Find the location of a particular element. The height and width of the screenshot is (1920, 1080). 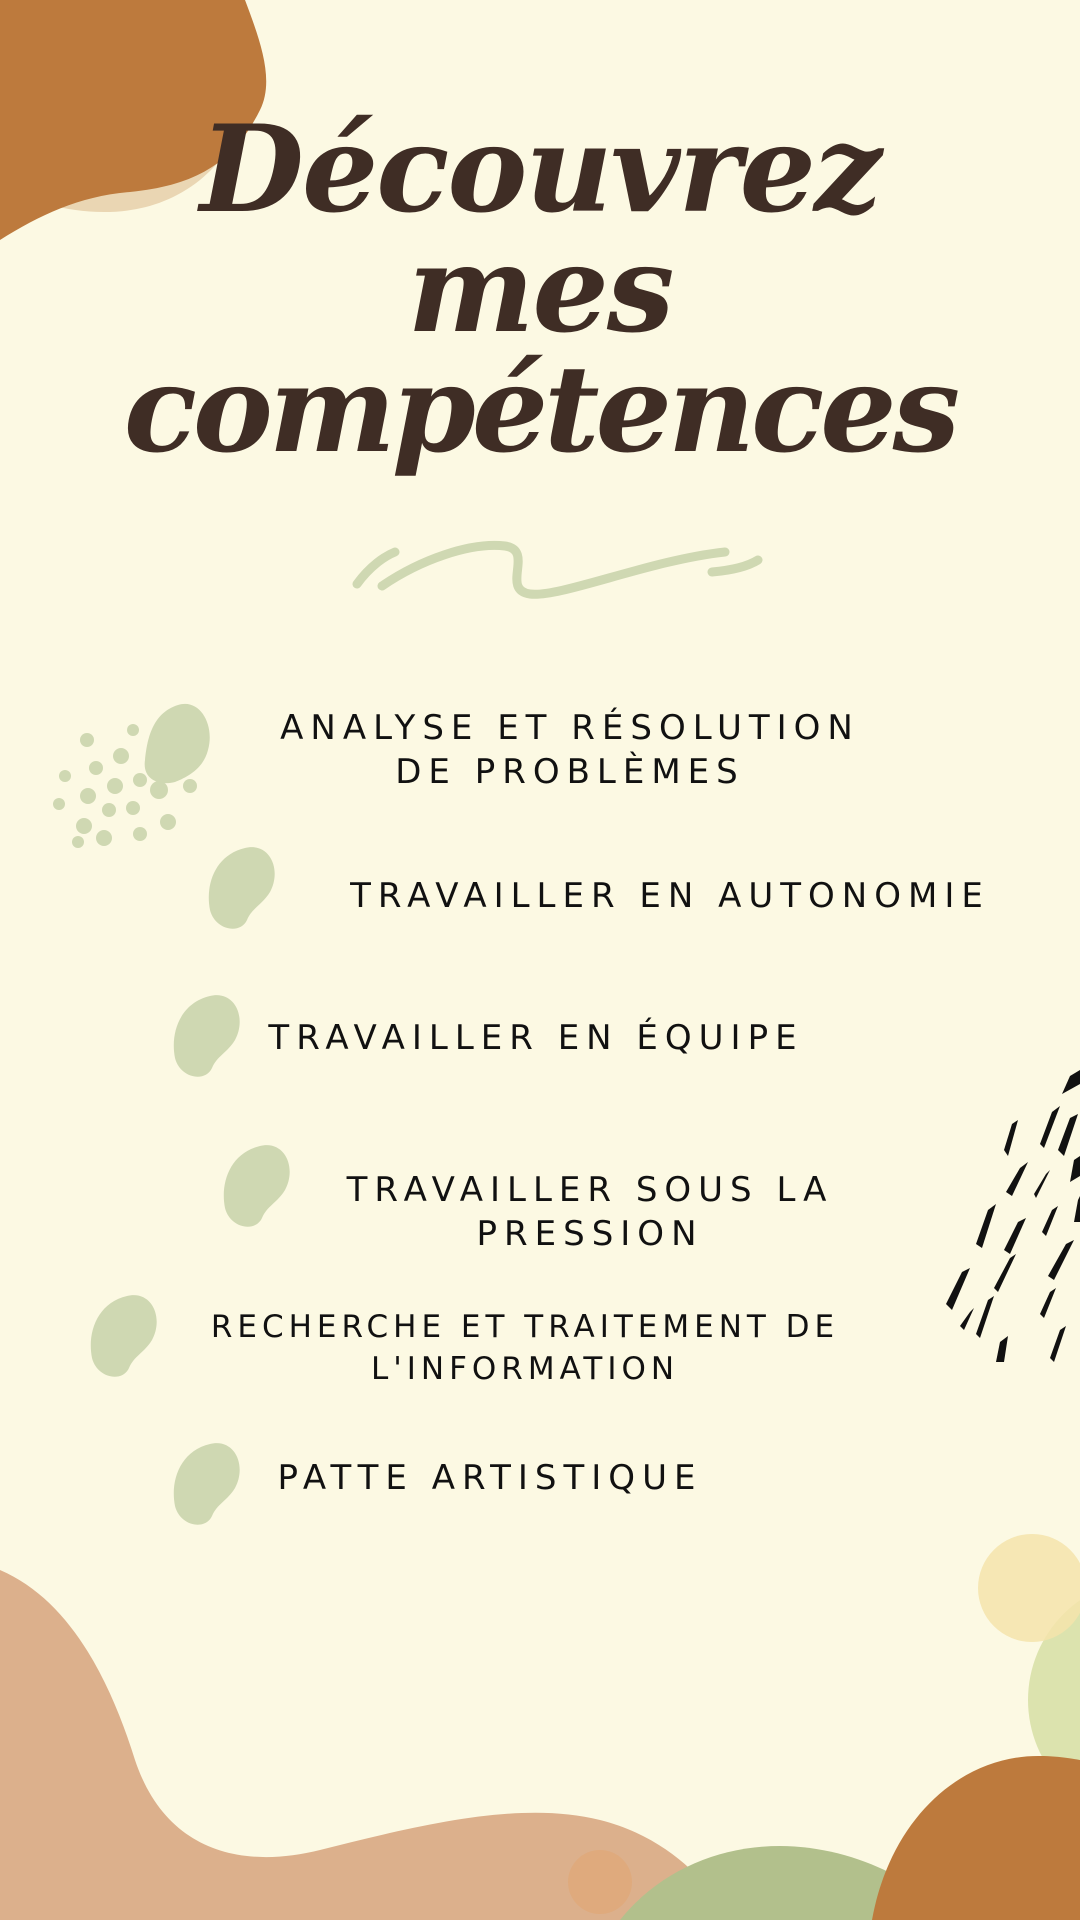

skill-autonomie: TRAVAILLER EN AUTONOMIE is located at coordinates (670, 896).